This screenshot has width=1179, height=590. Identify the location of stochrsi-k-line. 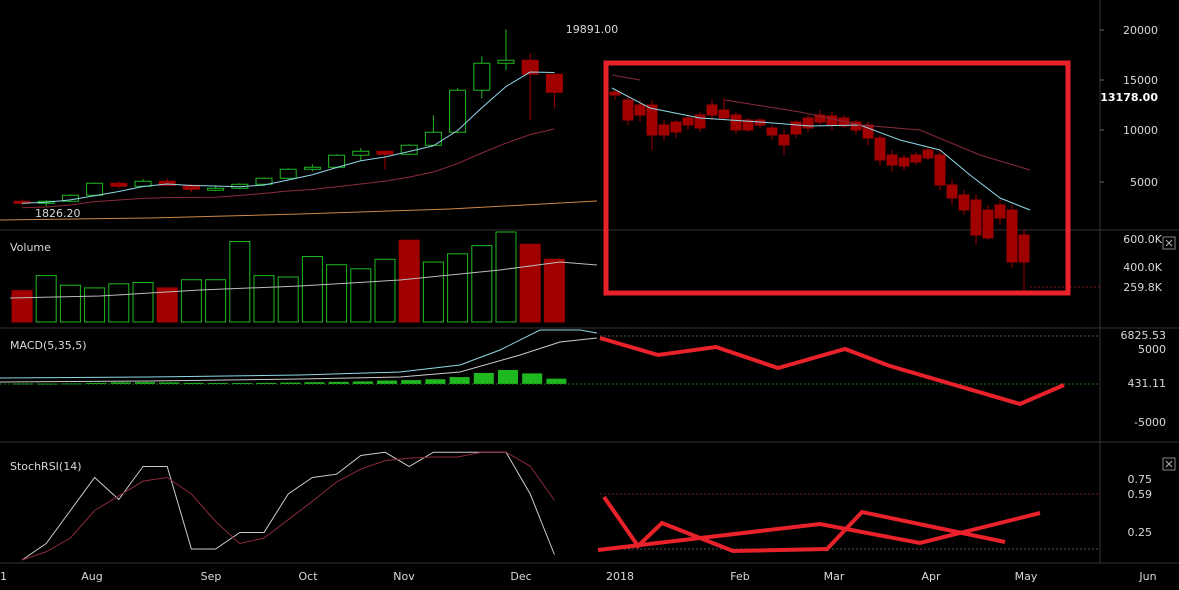
(288, 506).